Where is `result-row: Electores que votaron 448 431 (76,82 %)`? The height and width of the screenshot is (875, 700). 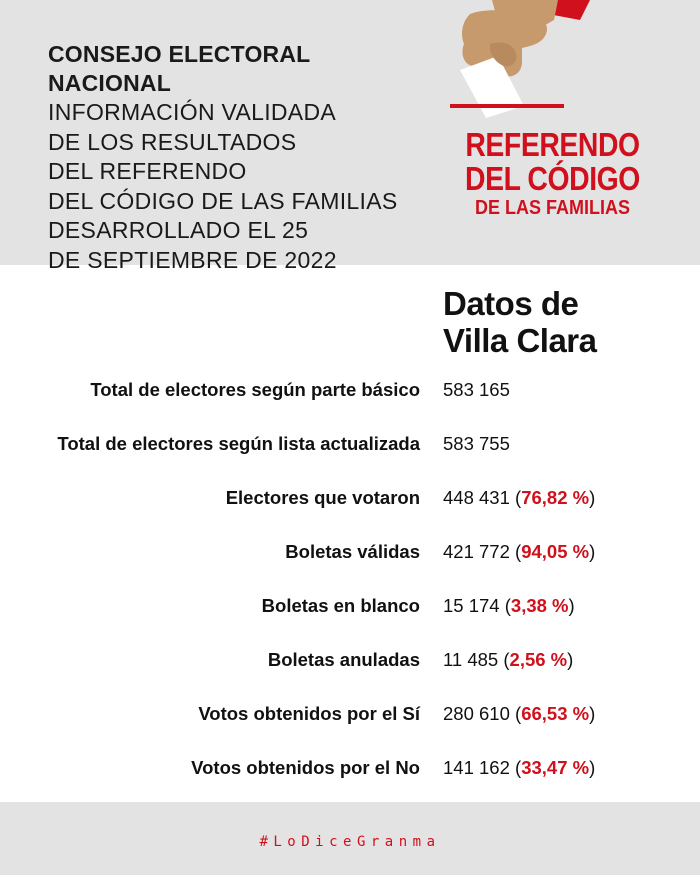
result-row: Electores que votaron 448 431 (76,82 %) is located at coordinates (350, 498).